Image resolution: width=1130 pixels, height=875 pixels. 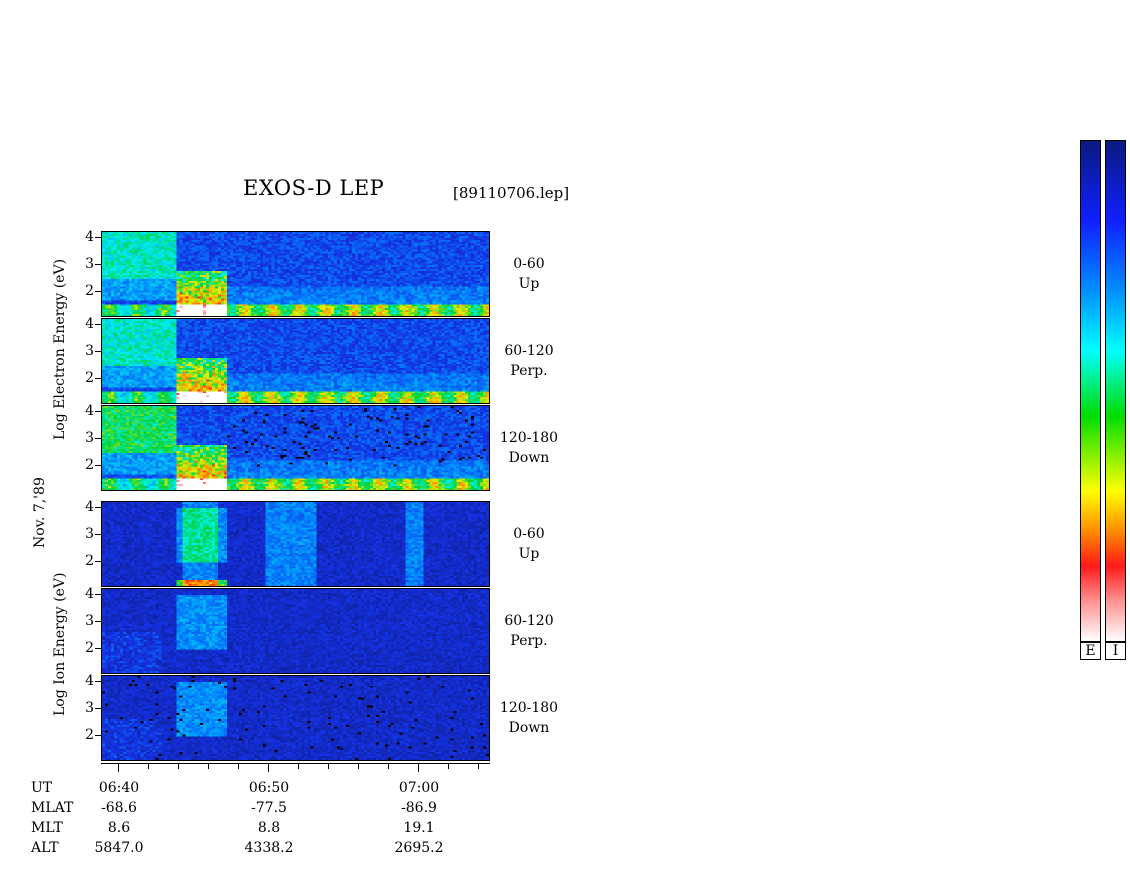 I want to click on orbit-value-alt: 4338.2, so click(x=269, y=848).